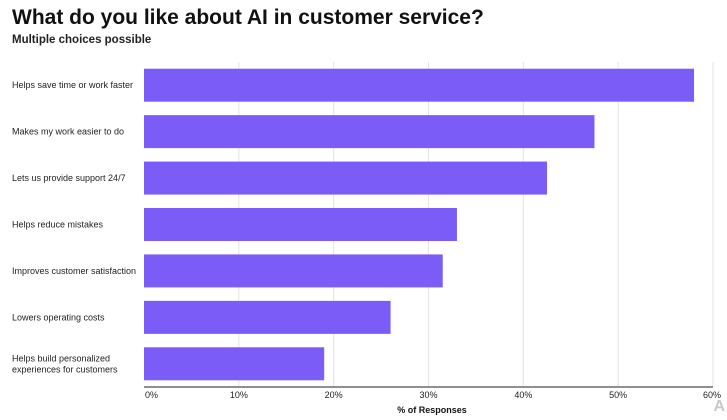 This screenshot has height=420, width=727. I want to click on category-label: Improves customer satisfaction, so click(74, 271).